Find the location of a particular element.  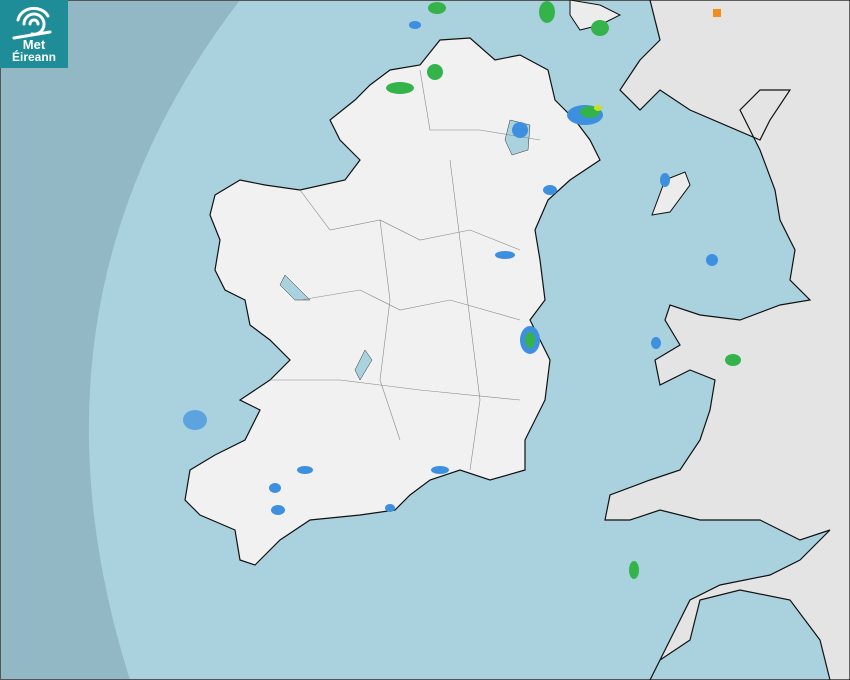

logo-text-met: Met is located at coordinates (34, 44).